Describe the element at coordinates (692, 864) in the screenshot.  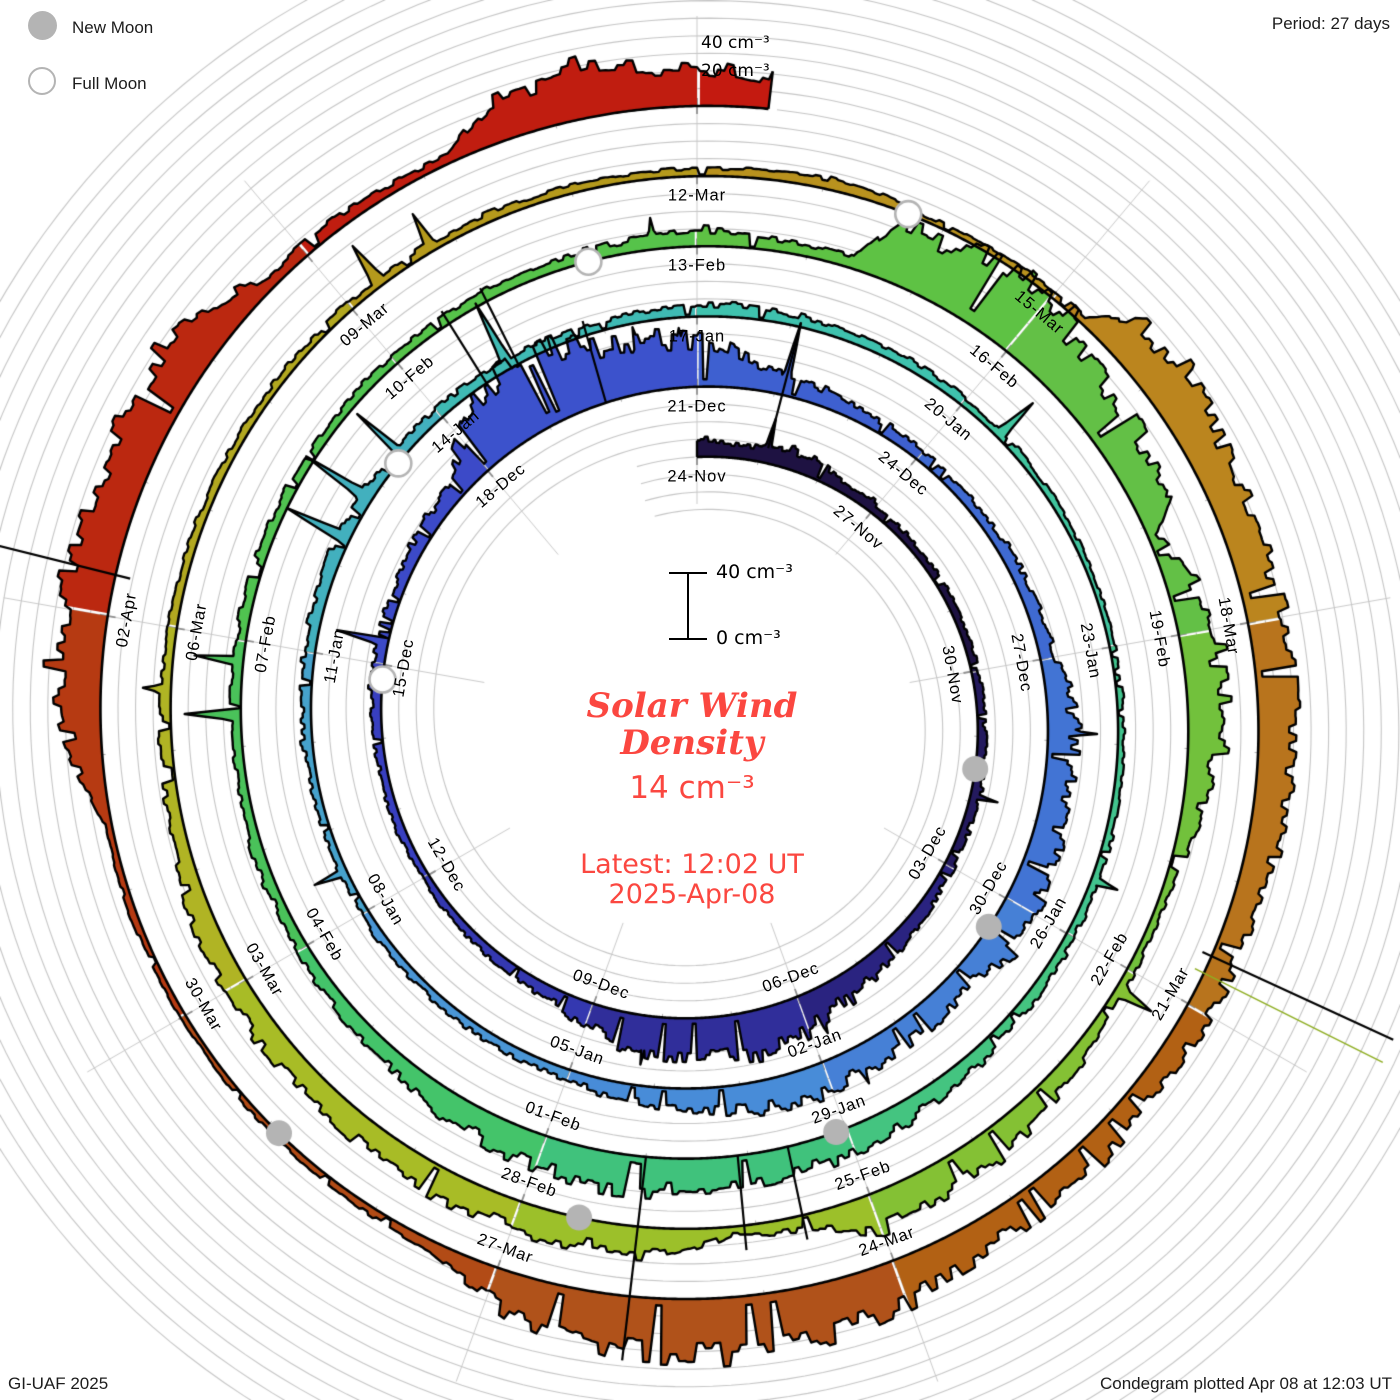
I see `latest-time-line: Latest: 12:02 UT` at that location.